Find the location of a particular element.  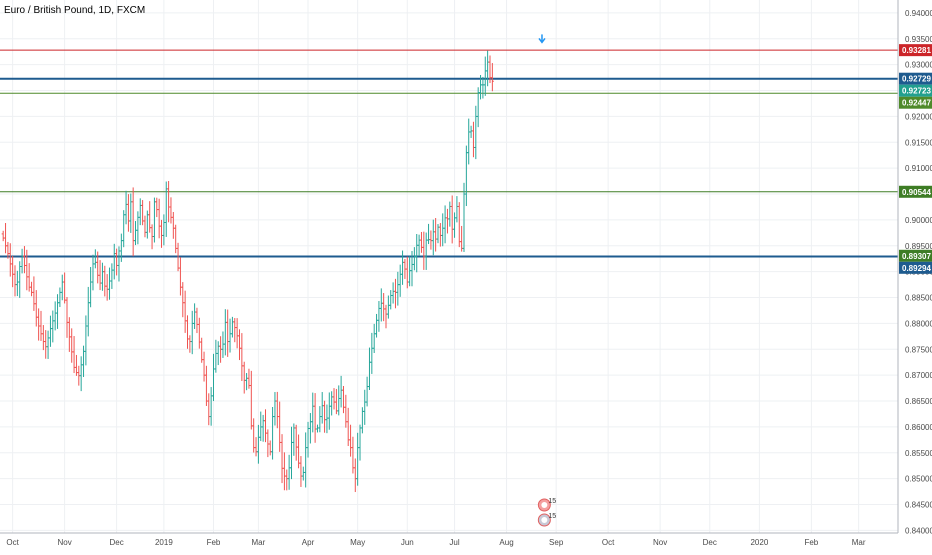

x-tick-label: 2020 is located at coordinates (759, 542).